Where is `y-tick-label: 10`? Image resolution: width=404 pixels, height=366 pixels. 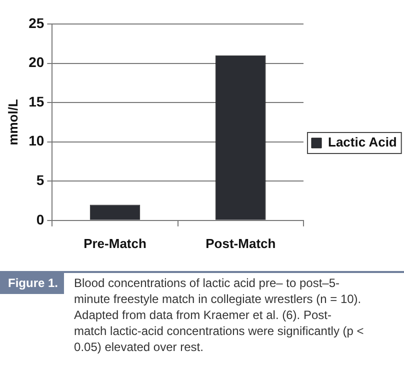
y-tick-label: 10 is located at coordinates (36, 140).